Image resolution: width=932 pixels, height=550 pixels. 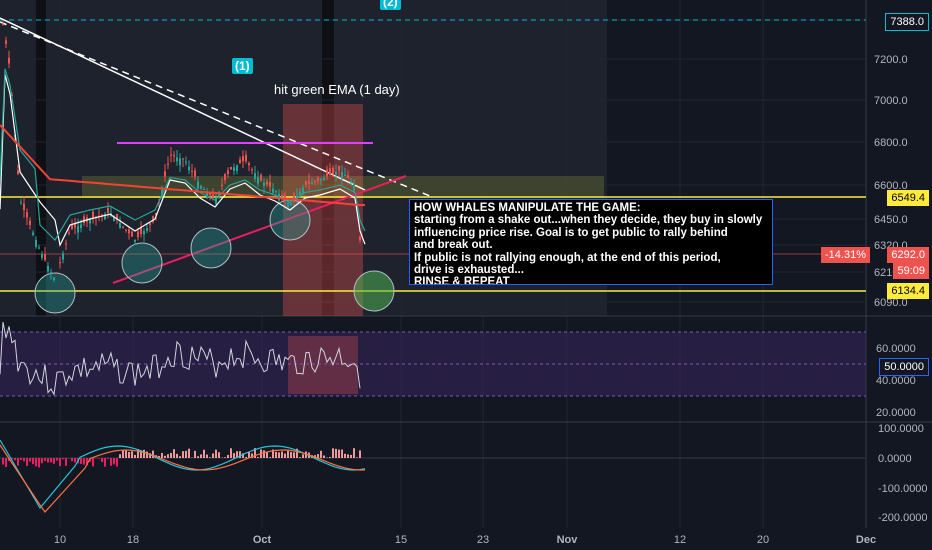 What do you see at coordinates (323, 210) in the screenshot?
I see `red-highlight-box` at bounding box center [323, 210].